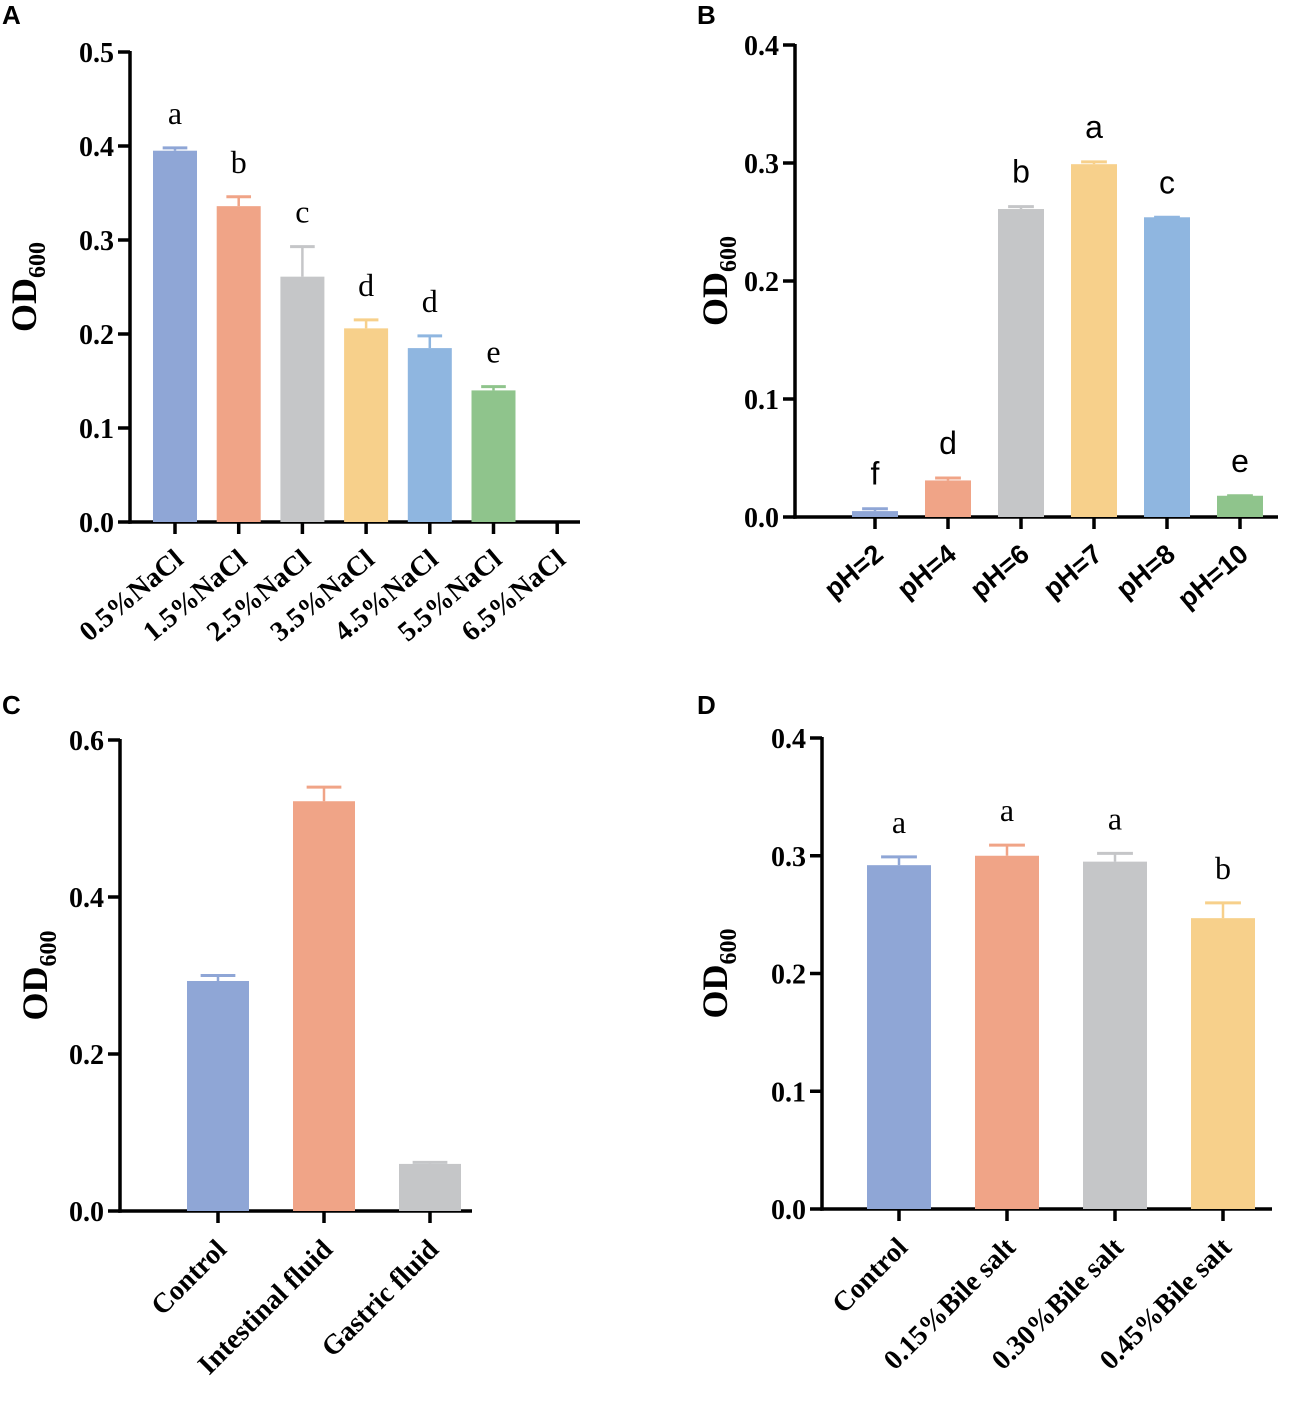 The width and height of the screenshot is (1297, 1425). I want to click on panel-letter-c: C, so click(11, 705).